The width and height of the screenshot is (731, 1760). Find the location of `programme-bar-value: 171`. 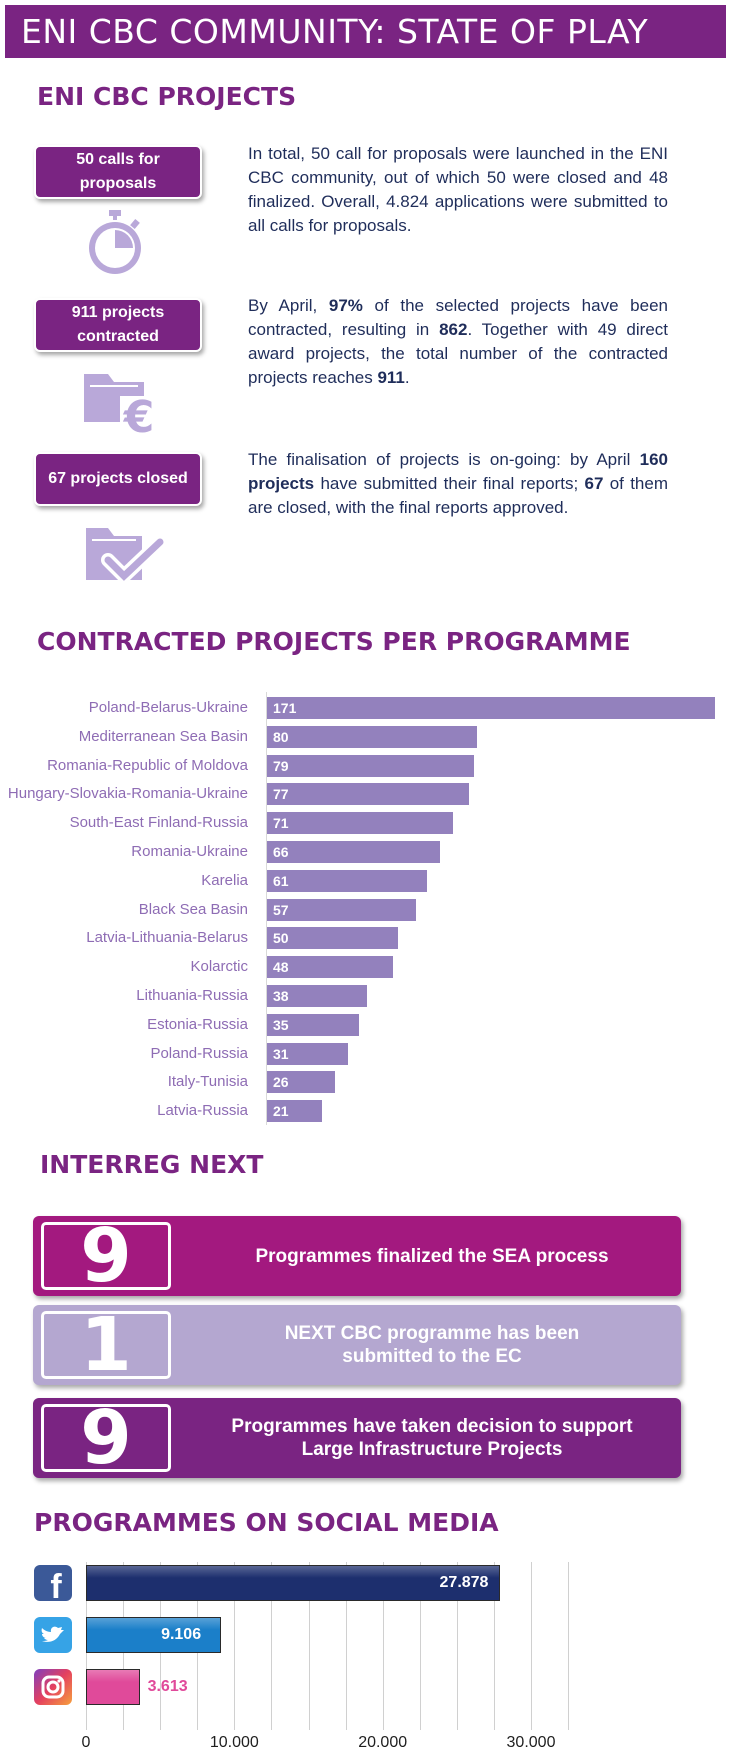

programme-bar-value: 171 is located at coordinates (285, 708).